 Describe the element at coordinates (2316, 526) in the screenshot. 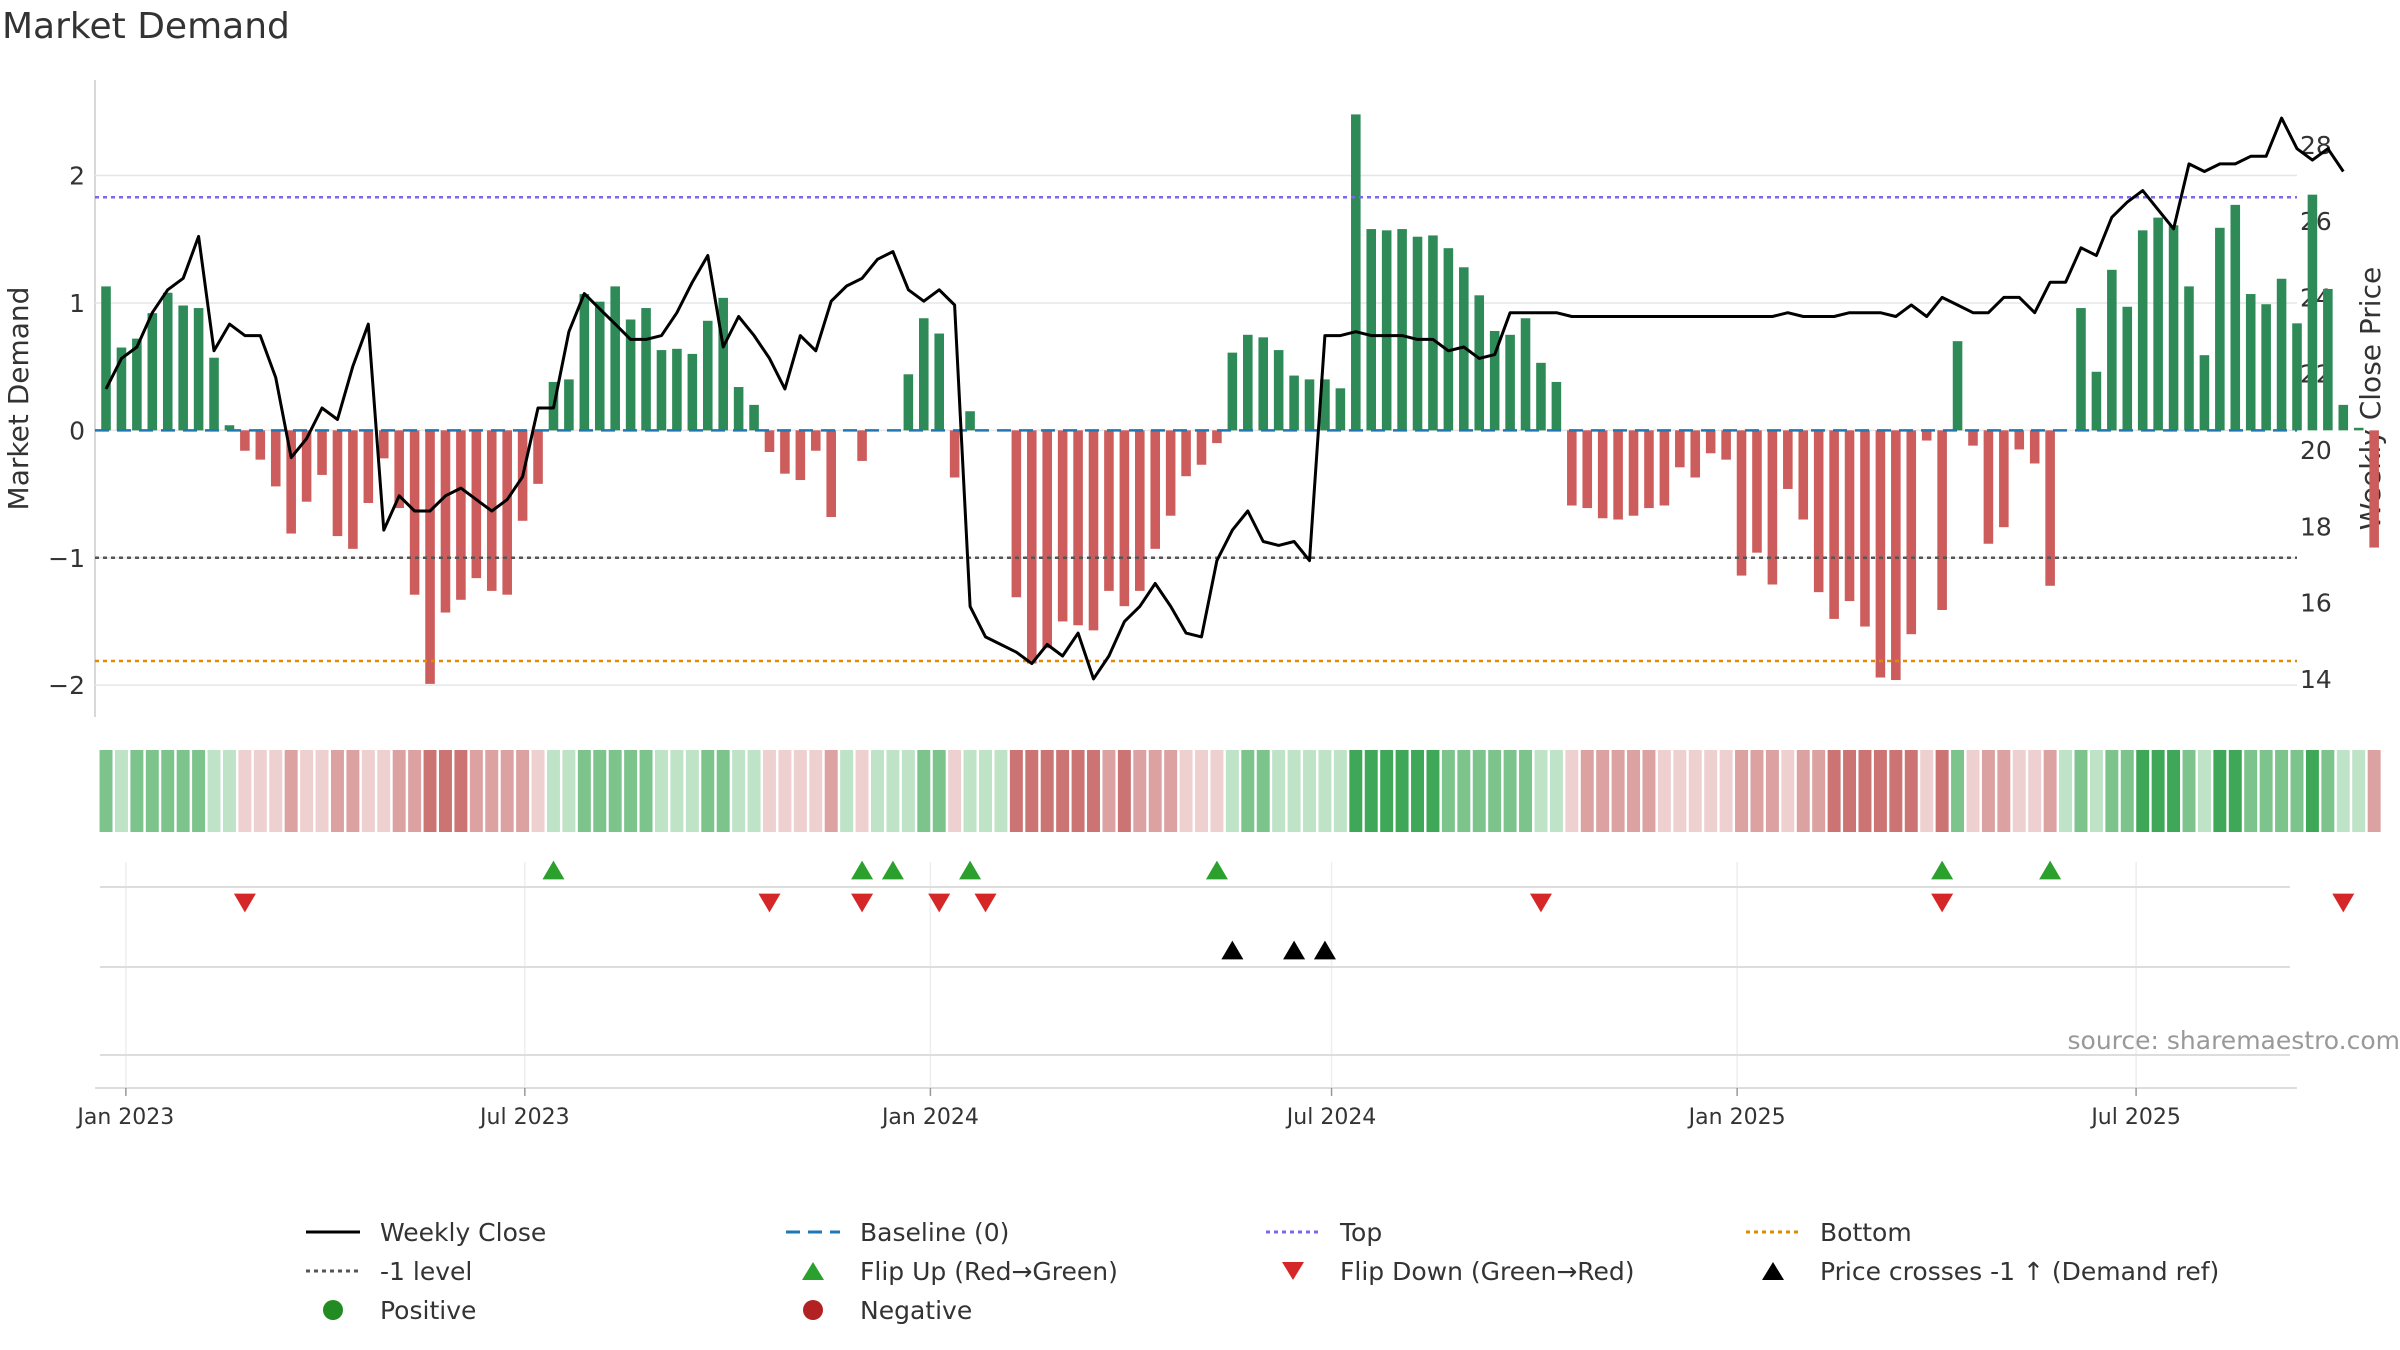

I see `y2-tick-label: 18` at that location.